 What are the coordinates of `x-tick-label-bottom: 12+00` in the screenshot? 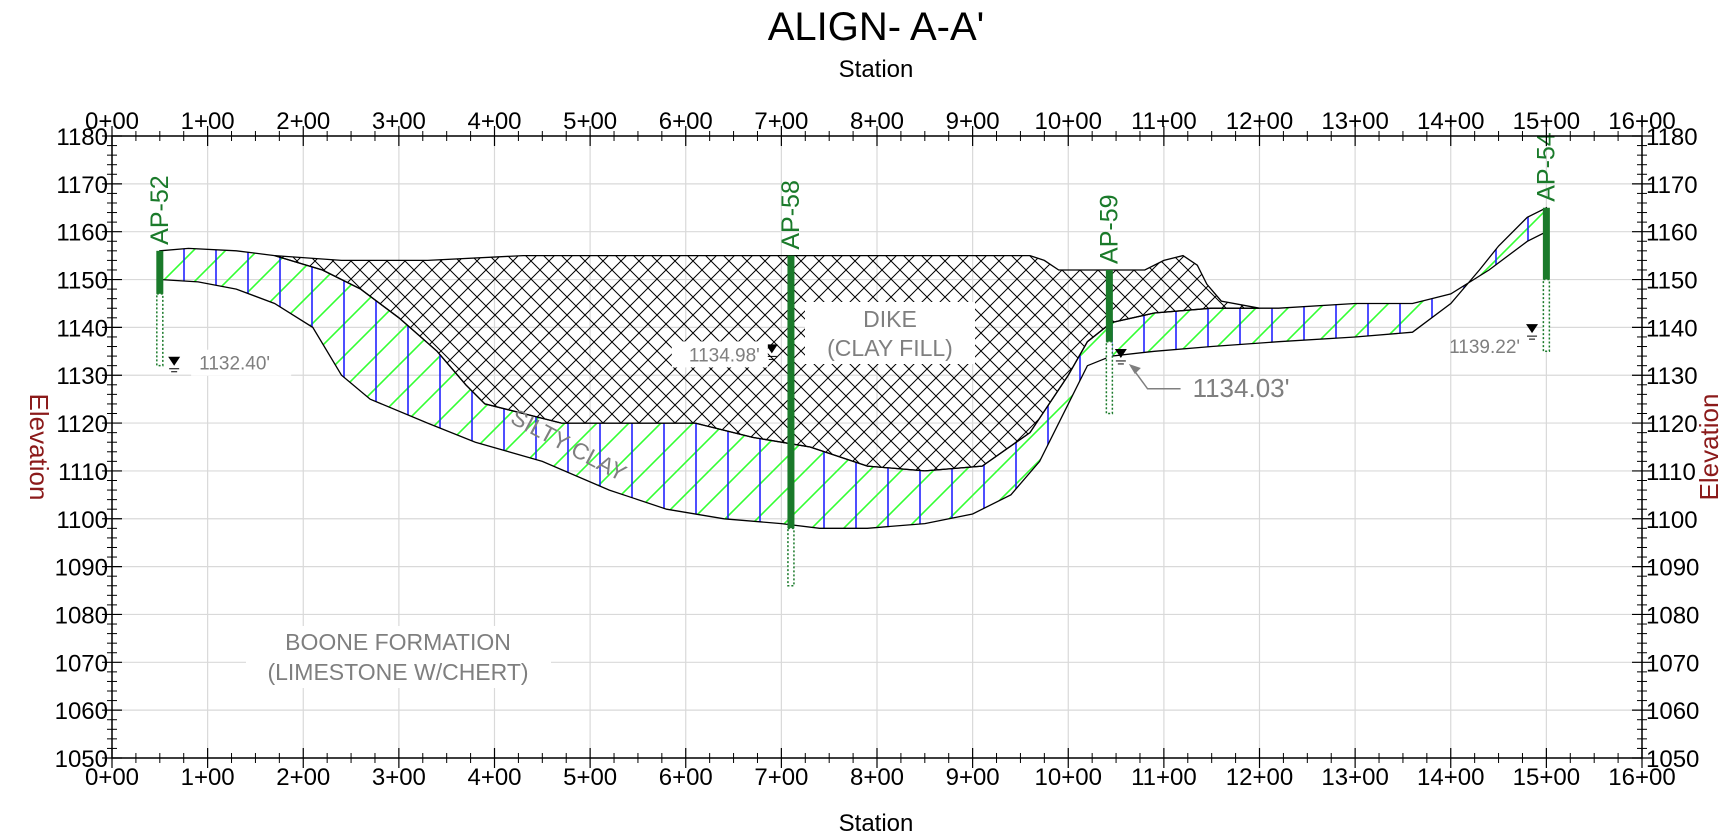 It's located at (1259, 777).